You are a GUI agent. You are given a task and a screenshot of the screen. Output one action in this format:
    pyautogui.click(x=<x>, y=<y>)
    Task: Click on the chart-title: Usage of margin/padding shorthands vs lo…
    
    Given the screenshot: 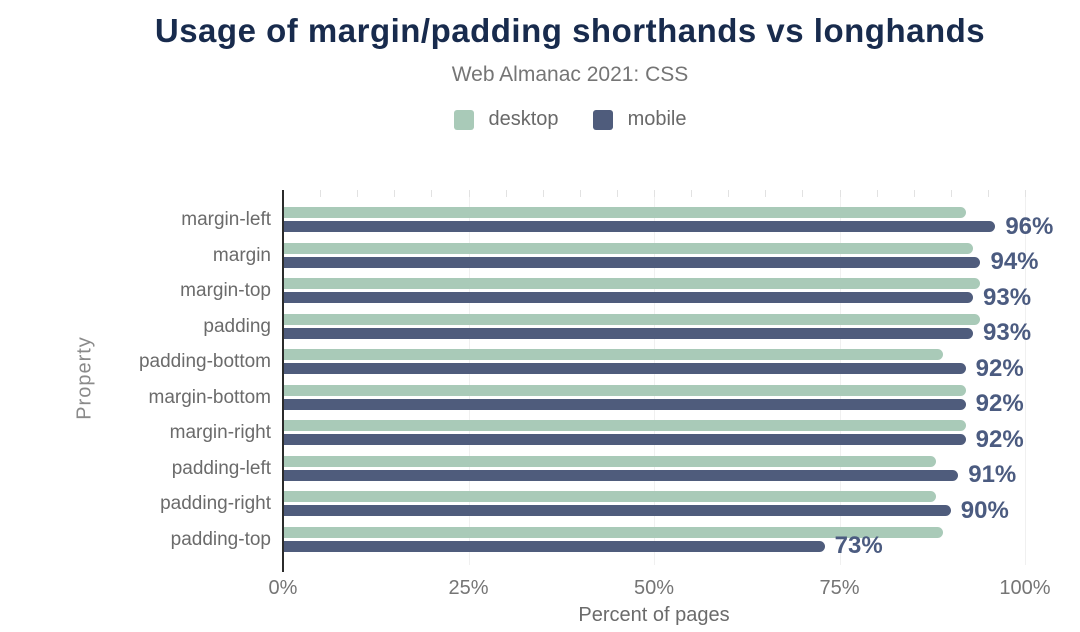 What is the action you would take?
    pyautogui.click(x=570, y=30)
    